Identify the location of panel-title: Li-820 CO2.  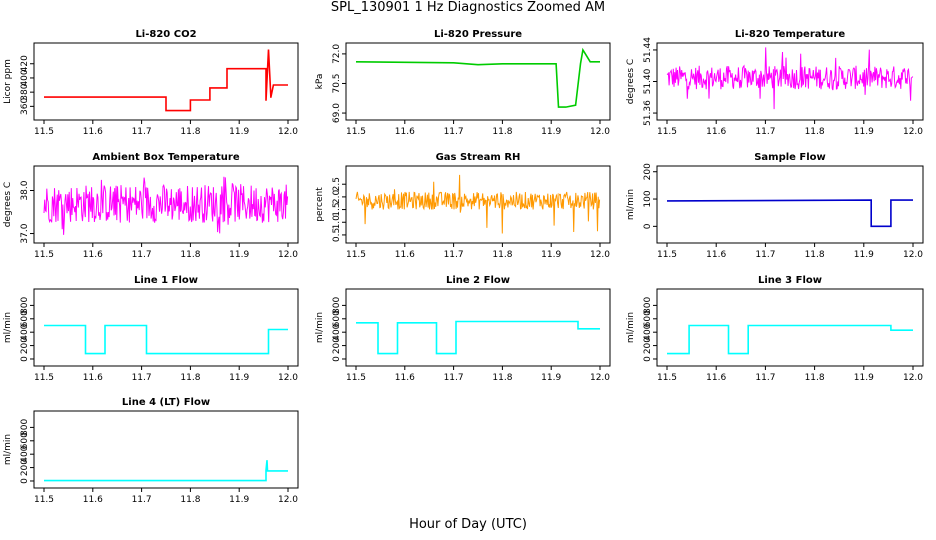
(165, 34).